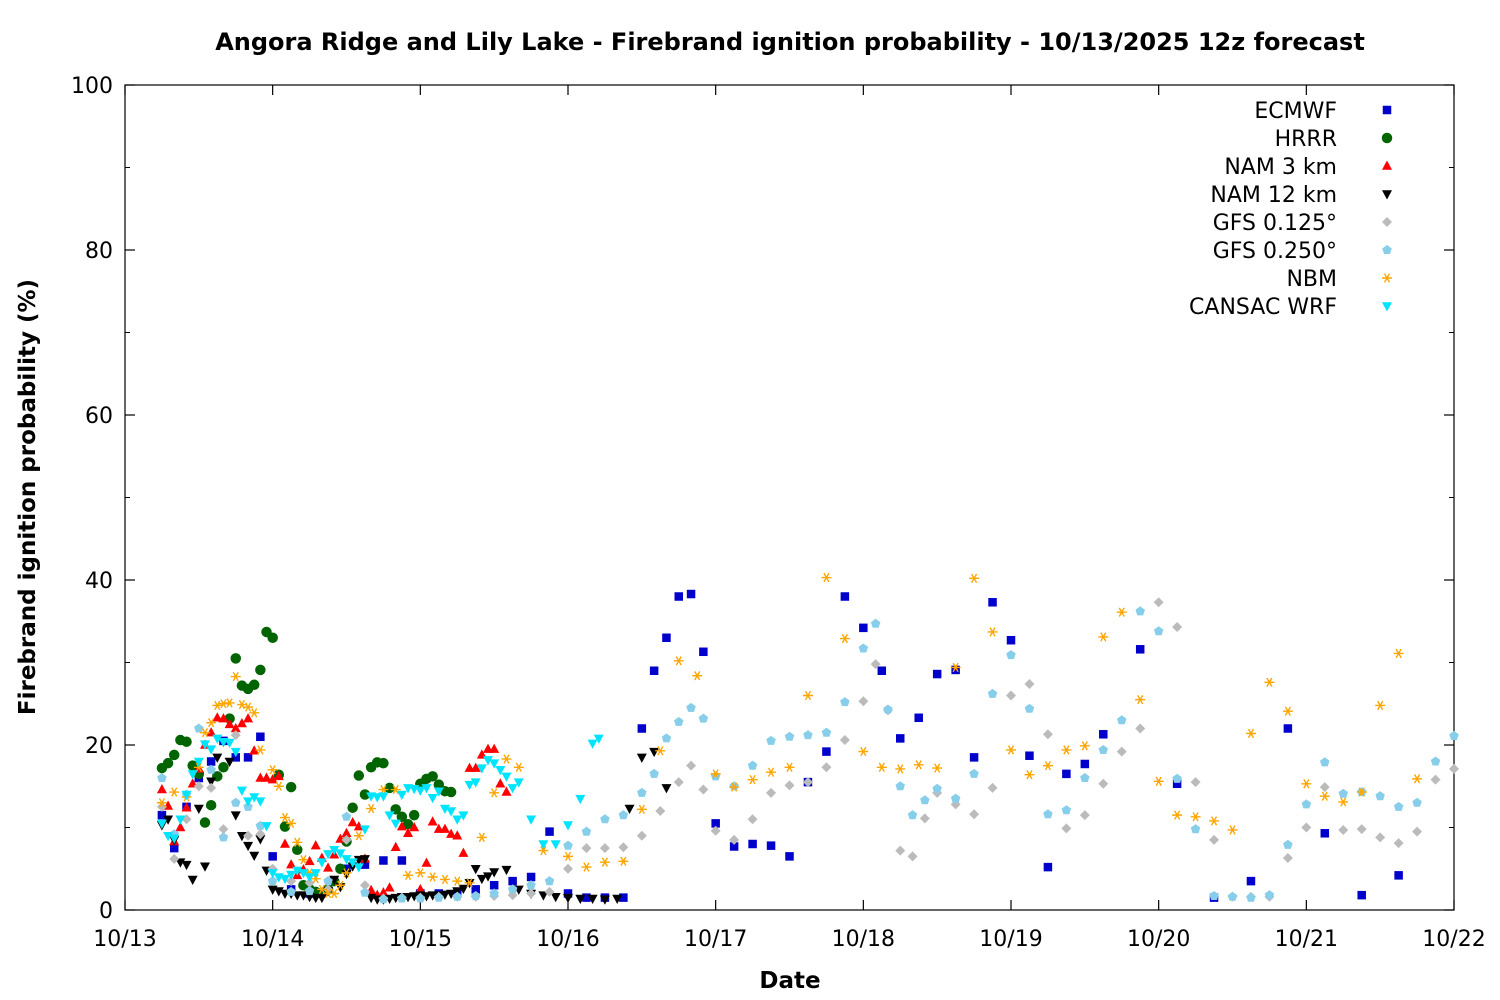  Describe the element at coordinates (99, 746) in the screenshot. I see `y-tick-label: 20` at that location.